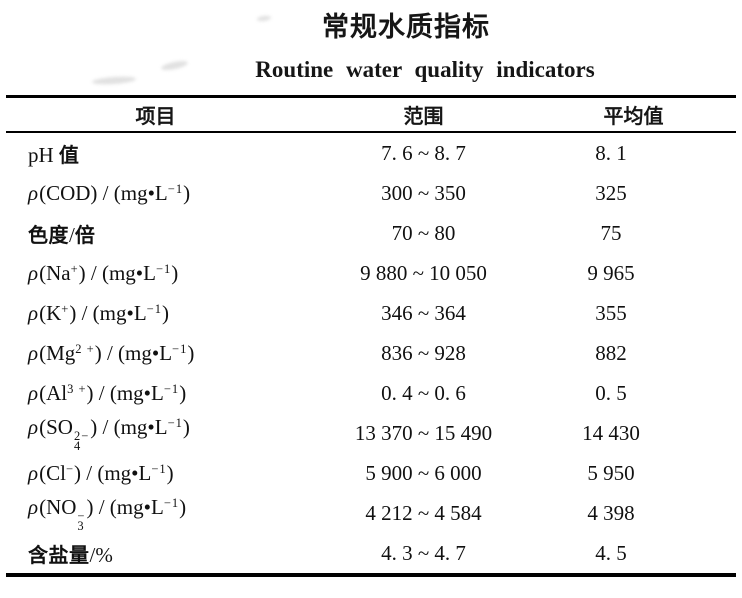 The image size is (742, 598). I want to click on row-average-value: 14 430, so click(611, 432).